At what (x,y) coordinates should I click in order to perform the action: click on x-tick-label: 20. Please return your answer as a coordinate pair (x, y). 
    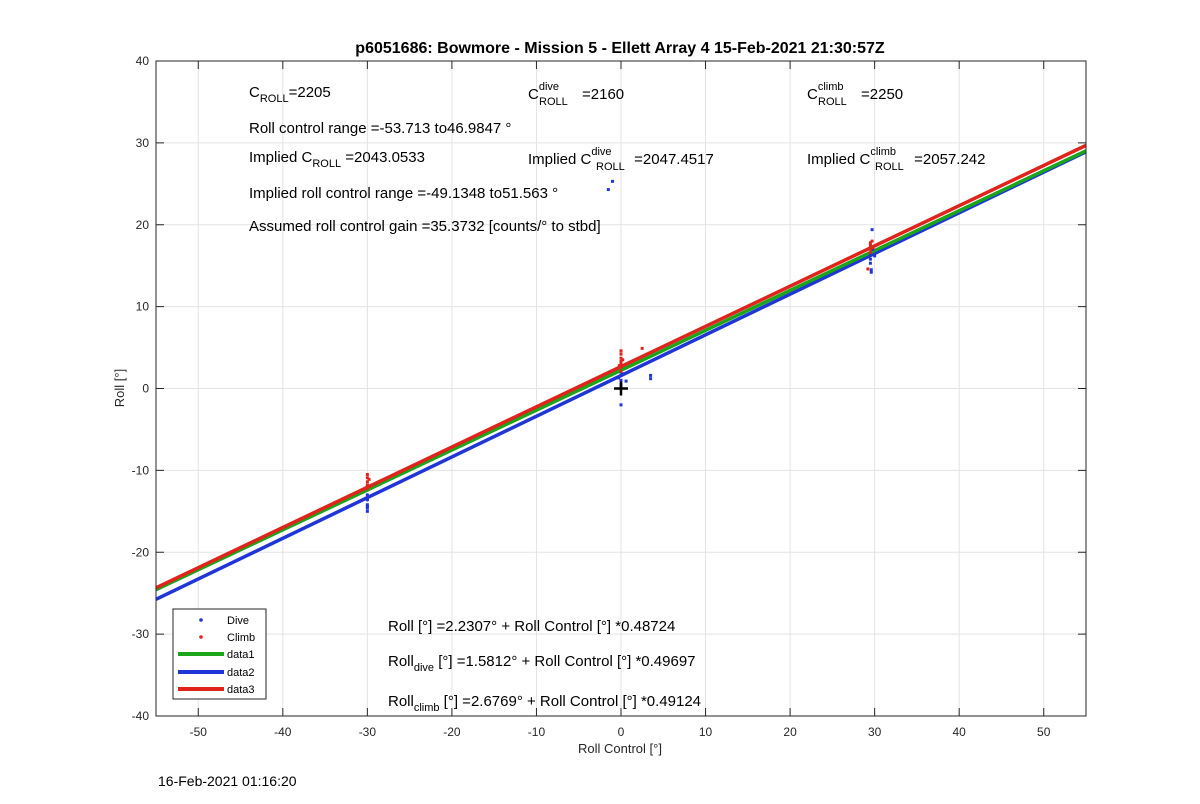
    Looking at the image, I should click on (790, 732).